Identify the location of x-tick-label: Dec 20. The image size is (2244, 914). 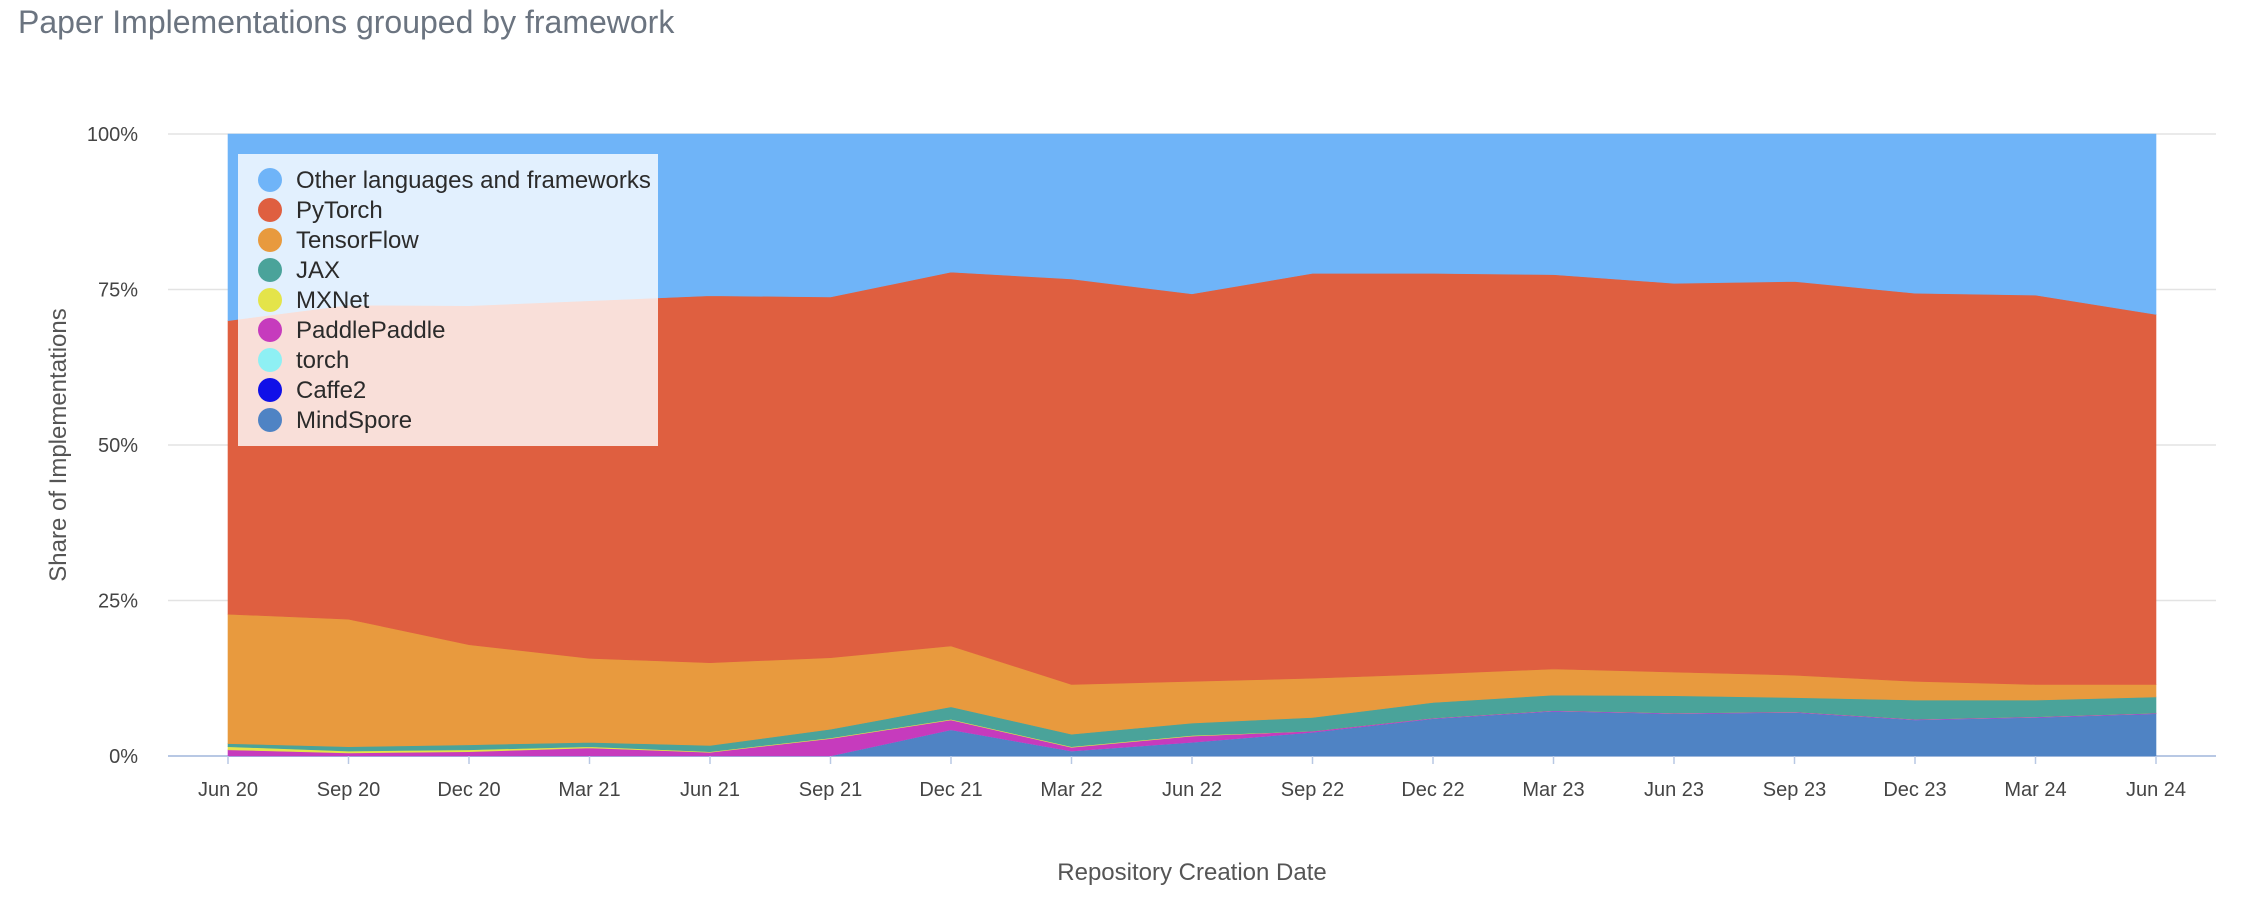
(468, 790).